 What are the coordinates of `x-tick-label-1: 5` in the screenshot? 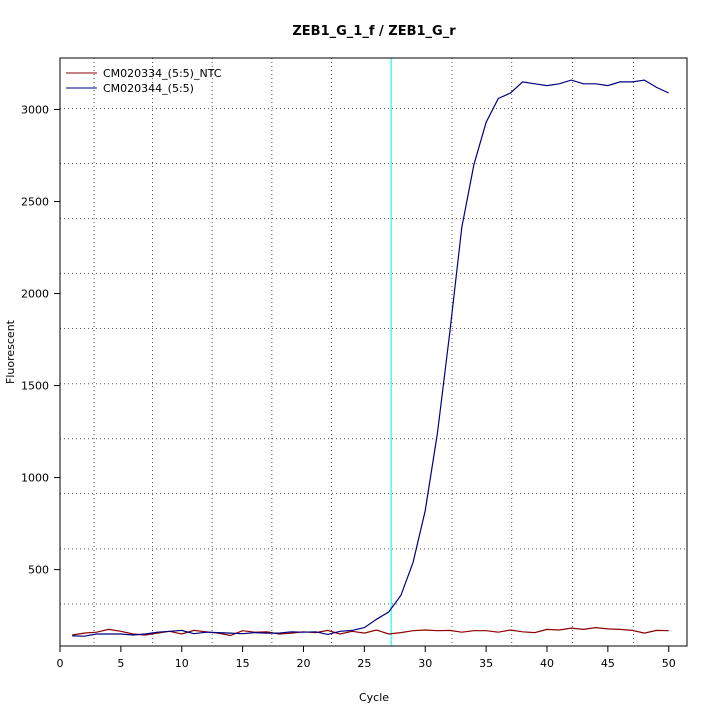 It's located at (120, 663).